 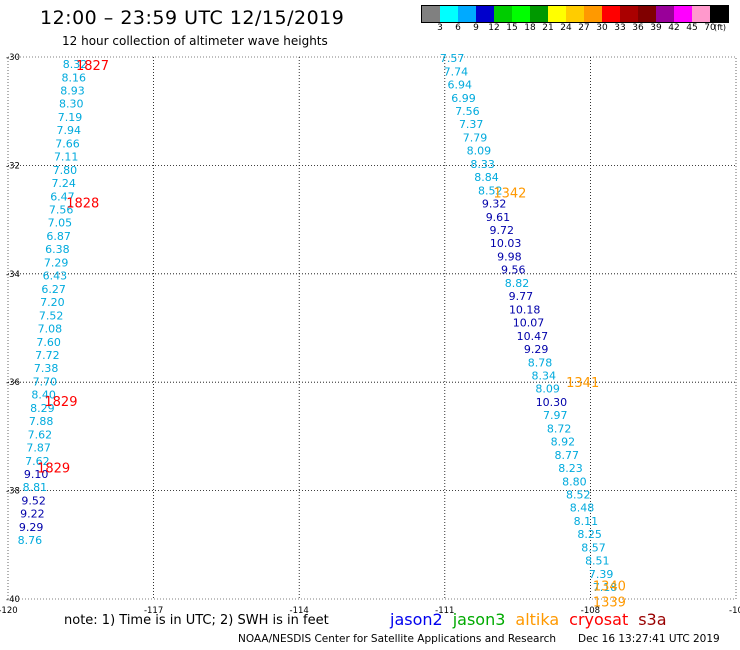 What do you see at coordinates (36, 474) in the screenshot?
I see `wave-height-value: 9.10` at bounding box center [36, 474].